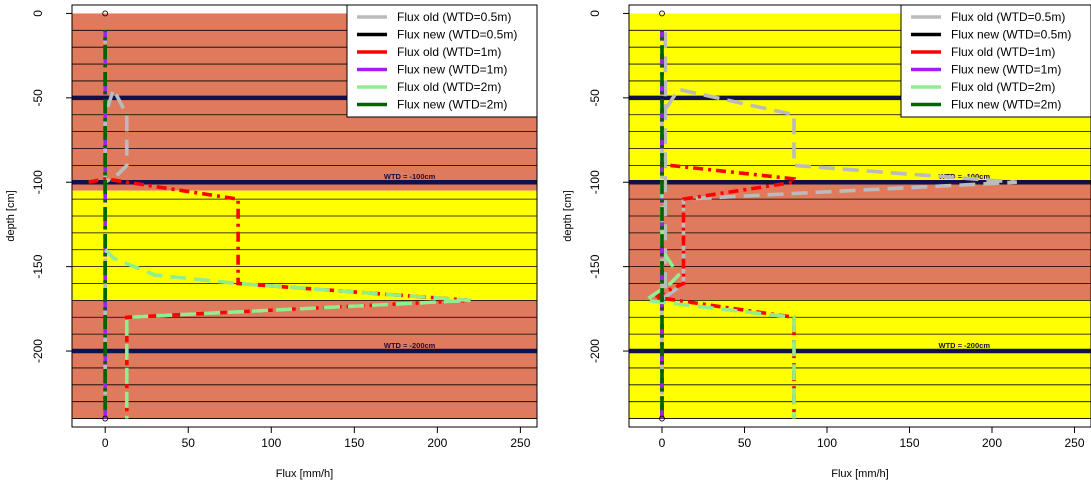 The image size is (1091, 493). Describe the element at coordinates (410, 176) in the screenshot. I see `wtd-label: WTD = -100cm` at that location.